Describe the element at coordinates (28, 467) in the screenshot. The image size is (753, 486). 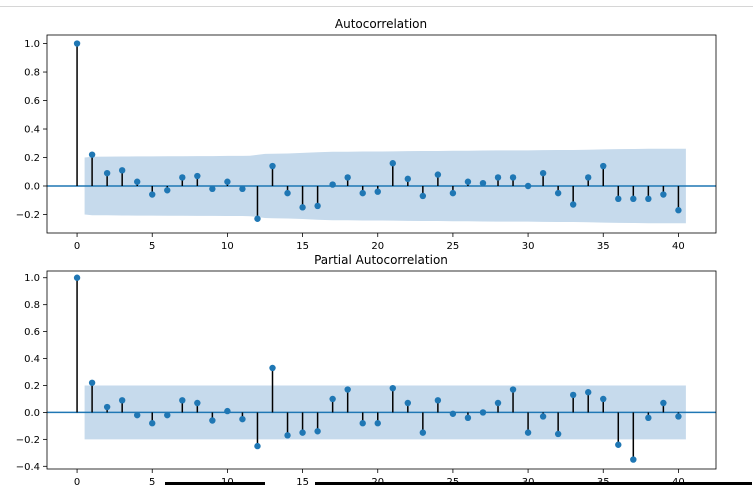
I see `y-tick-label: −0.4` at that location.